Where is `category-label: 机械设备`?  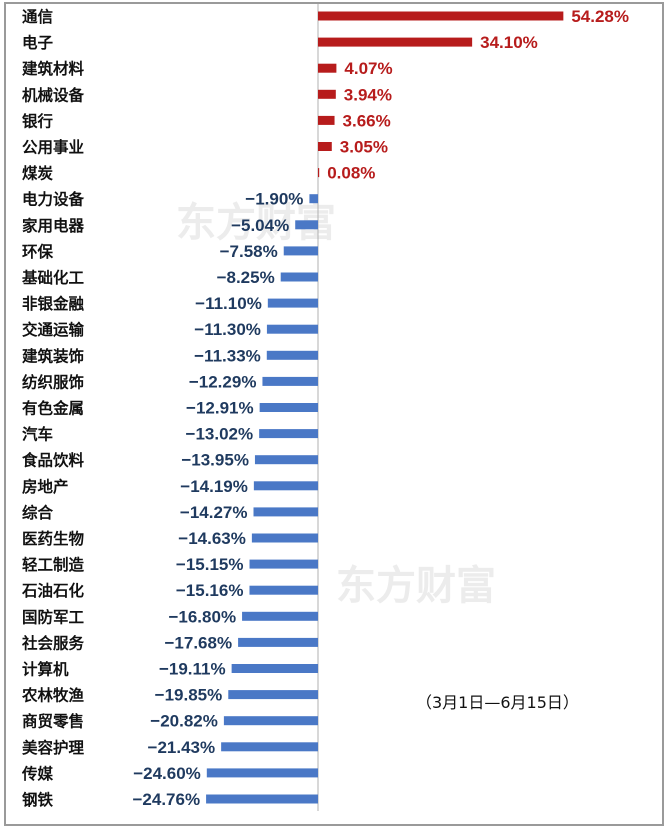 category-label: 机械设备 is located at coordinates (53, 94).